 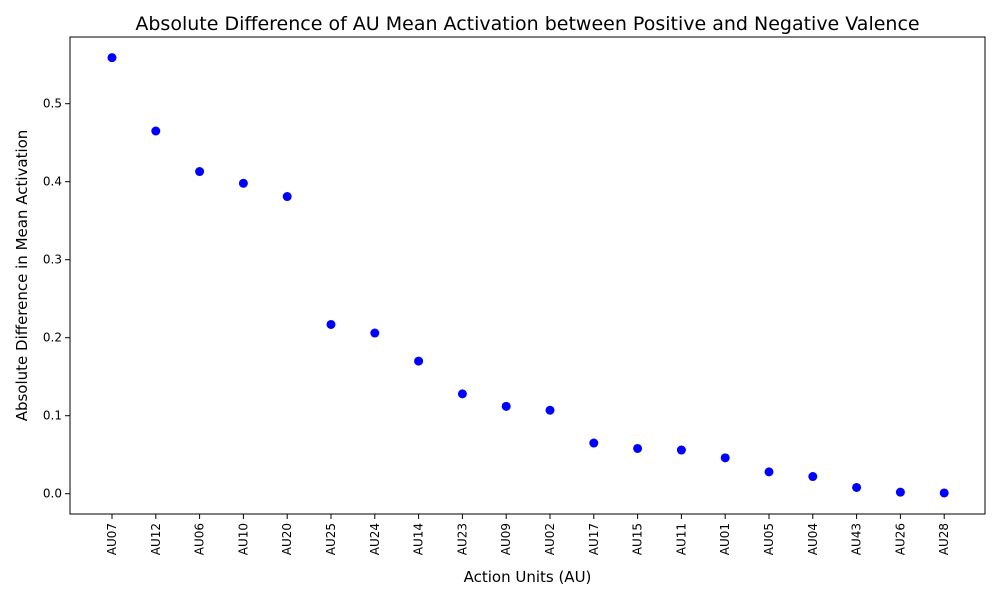 I want to click on x-tick-label: AU15, so click(x=638, y=539).